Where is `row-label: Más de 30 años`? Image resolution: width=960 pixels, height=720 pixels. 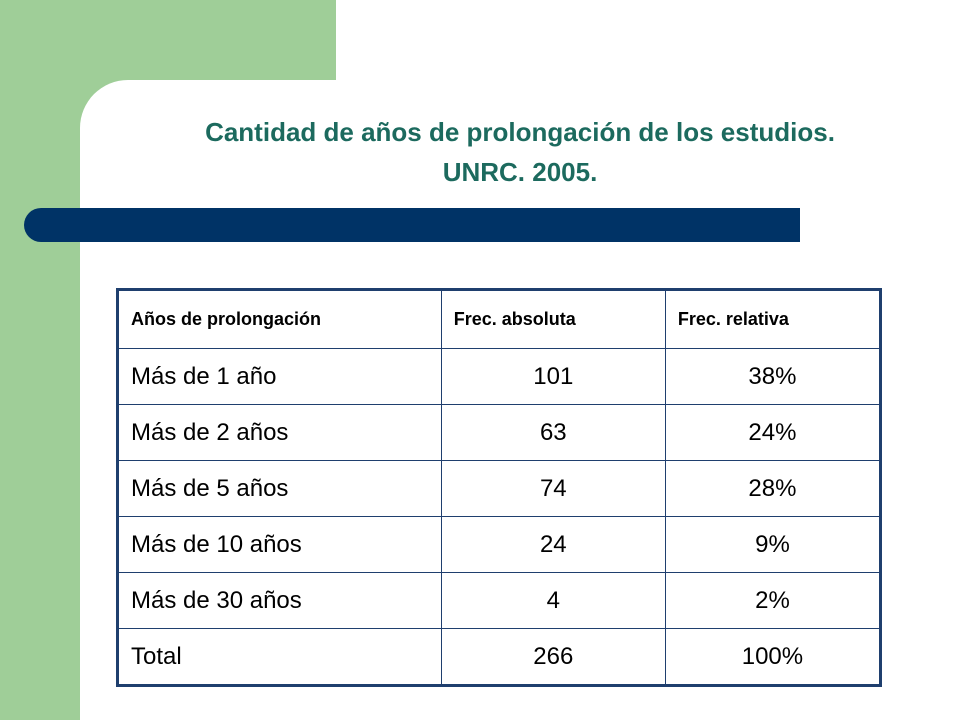 row-label: Más de 30 años is located at coordinates (279, 600).